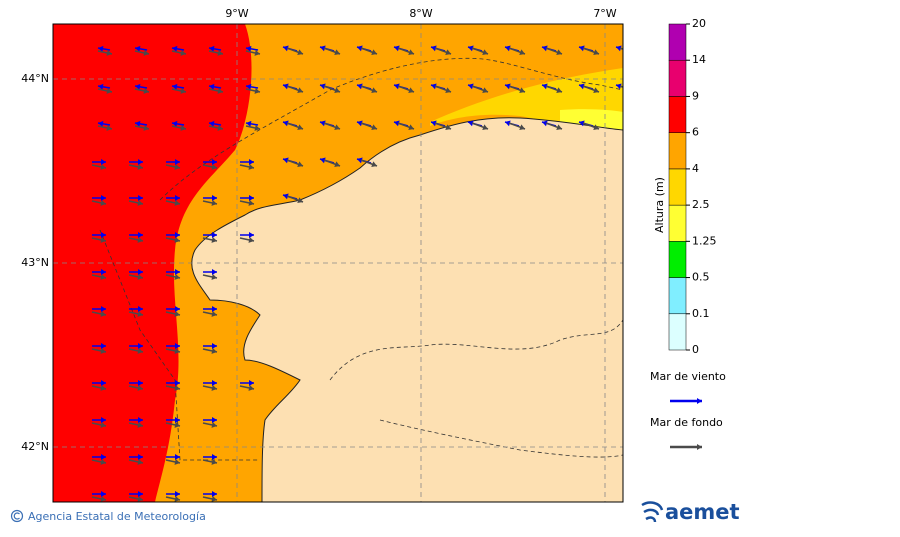 The height and width of the screenshot is (537, 900). Describe the element at coordinates (701, 313) in the screenshot. I see `colorbar-label: 0.1` at that location.